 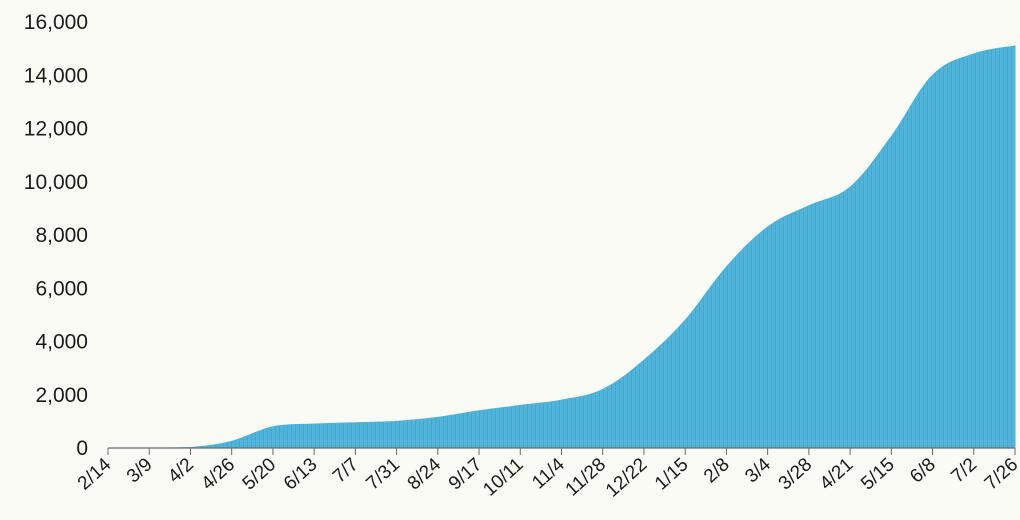 I want to click on x-tick-label: 3/4, so click(x=758, y=471).